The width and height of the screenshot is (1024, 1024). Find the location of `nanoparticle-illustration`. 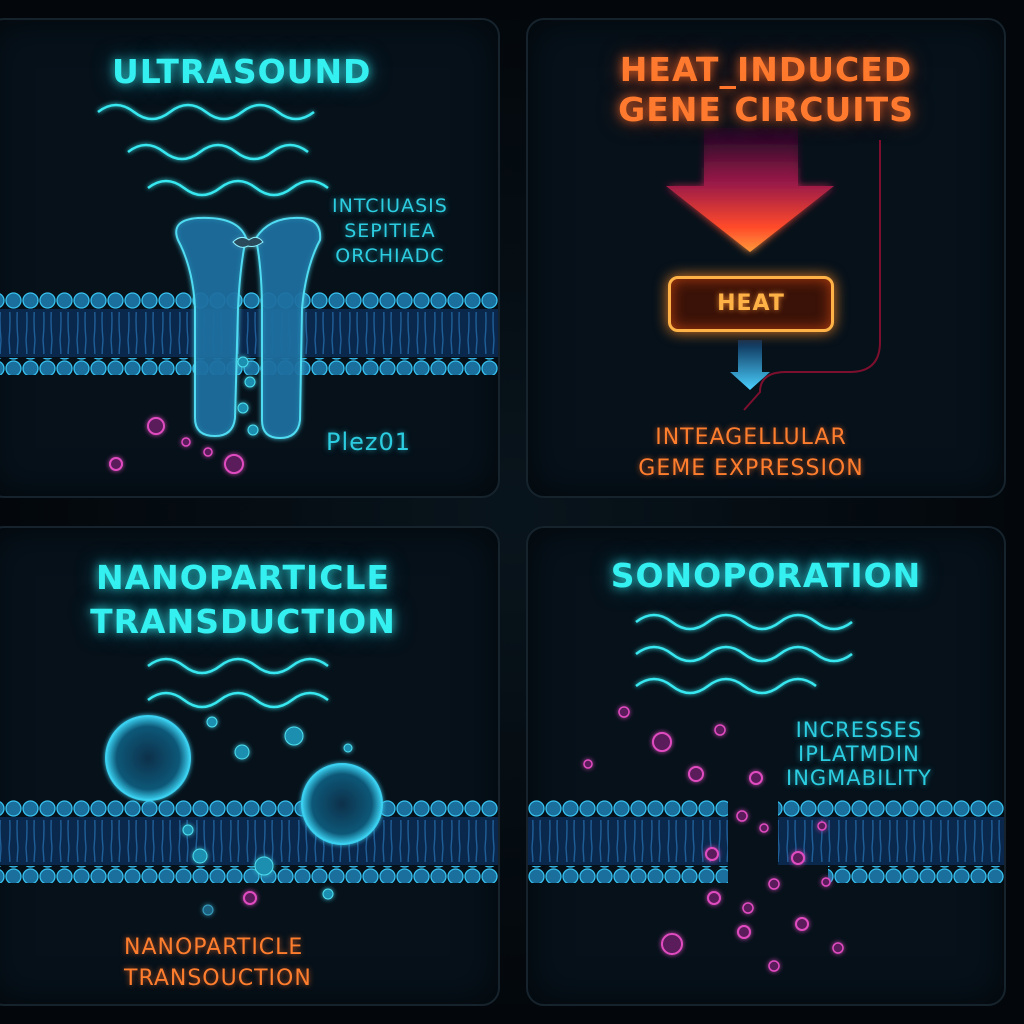

nanoparticle-illustration is located at coordinates (249, 786).